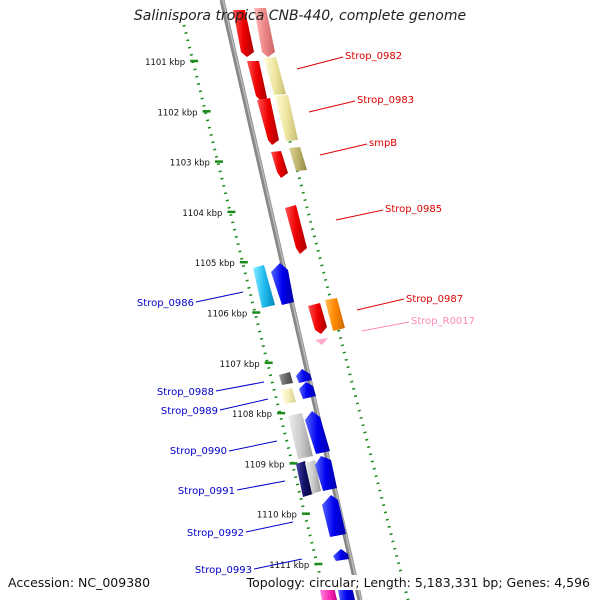 Image resolution: width=600 pixels, height=600 pixels. I want to click on tick-label: 1108 kbp, so click(252, 415).